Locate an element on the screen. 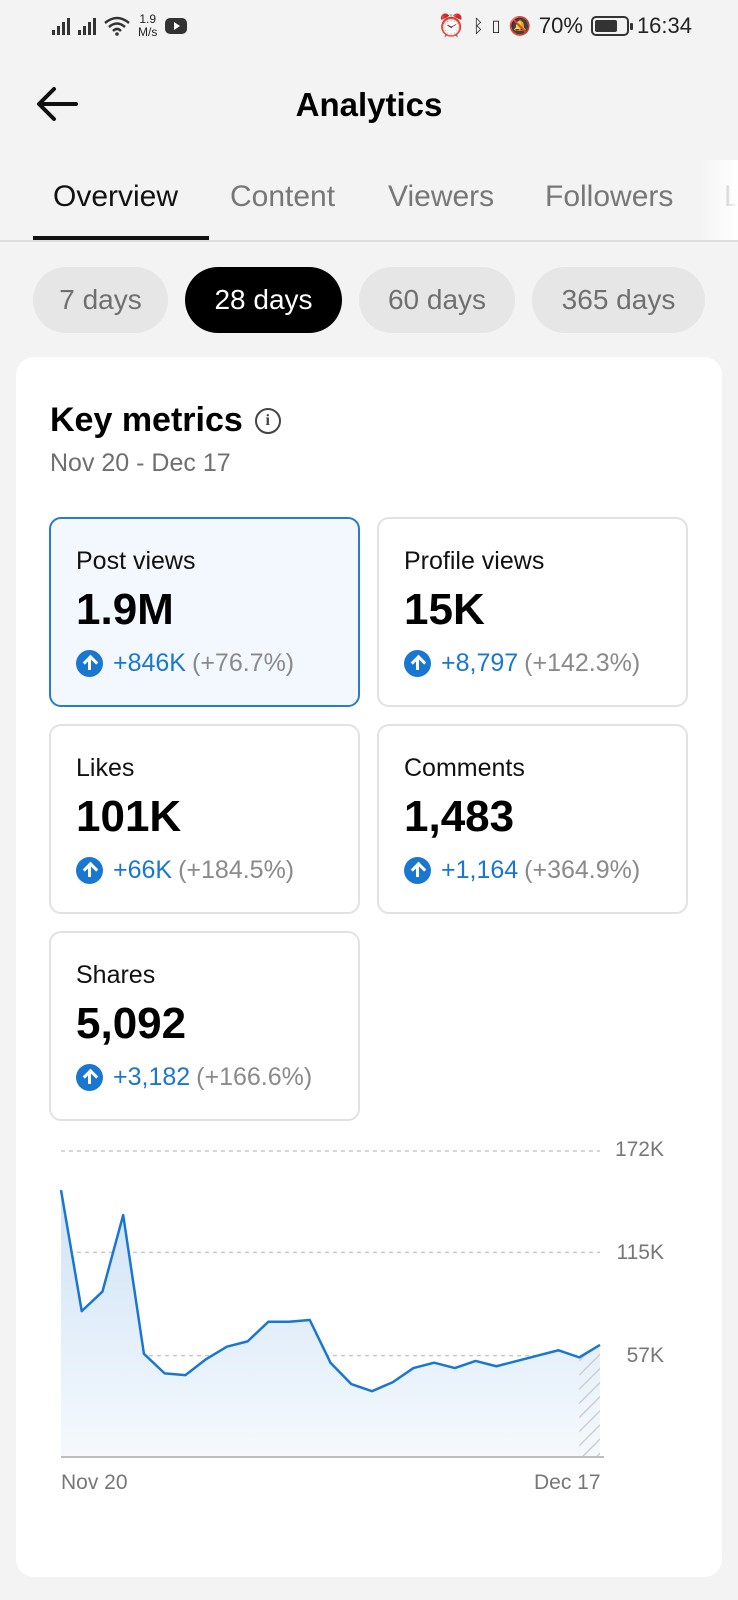  metric-delta: +3,182 is located at coordinates (152, 1077).